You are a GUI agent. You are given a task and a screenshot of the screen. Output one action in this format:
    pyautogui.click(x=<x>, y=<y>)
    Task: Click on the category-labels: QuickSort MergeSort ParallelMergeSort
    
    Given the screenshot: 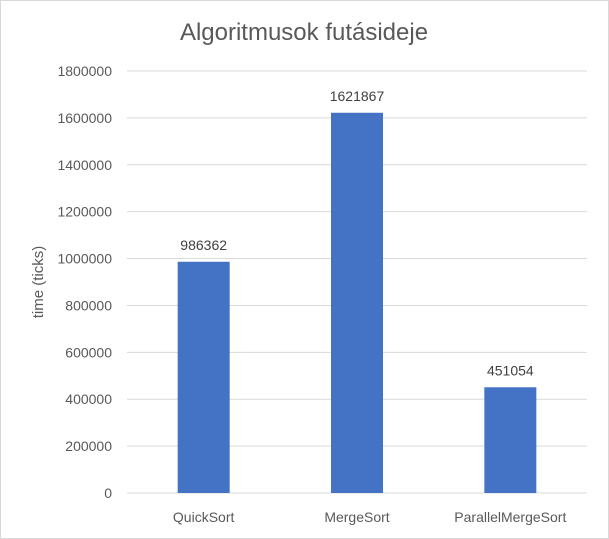 What is the action you would take?
    pyautogui.click(x=370, y=517)
    